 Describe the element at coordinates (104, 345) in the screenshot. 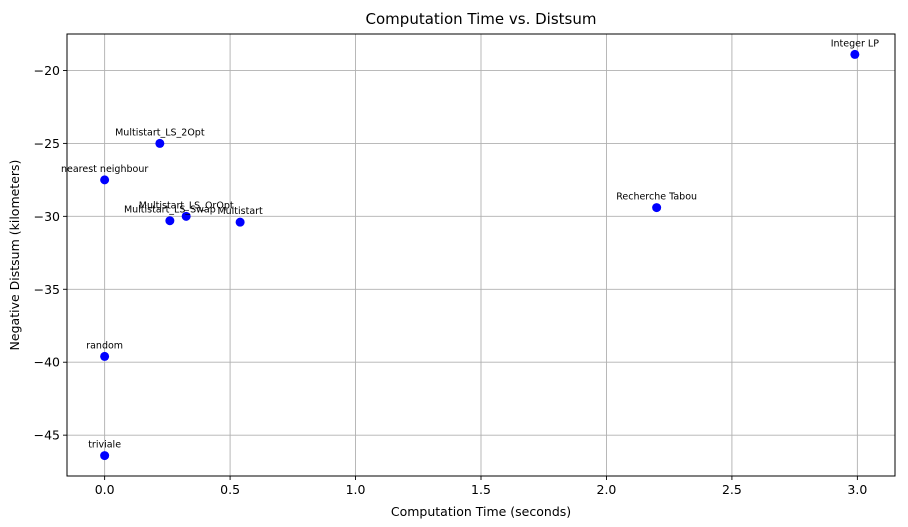

I see `data-point-label: random` at that location.